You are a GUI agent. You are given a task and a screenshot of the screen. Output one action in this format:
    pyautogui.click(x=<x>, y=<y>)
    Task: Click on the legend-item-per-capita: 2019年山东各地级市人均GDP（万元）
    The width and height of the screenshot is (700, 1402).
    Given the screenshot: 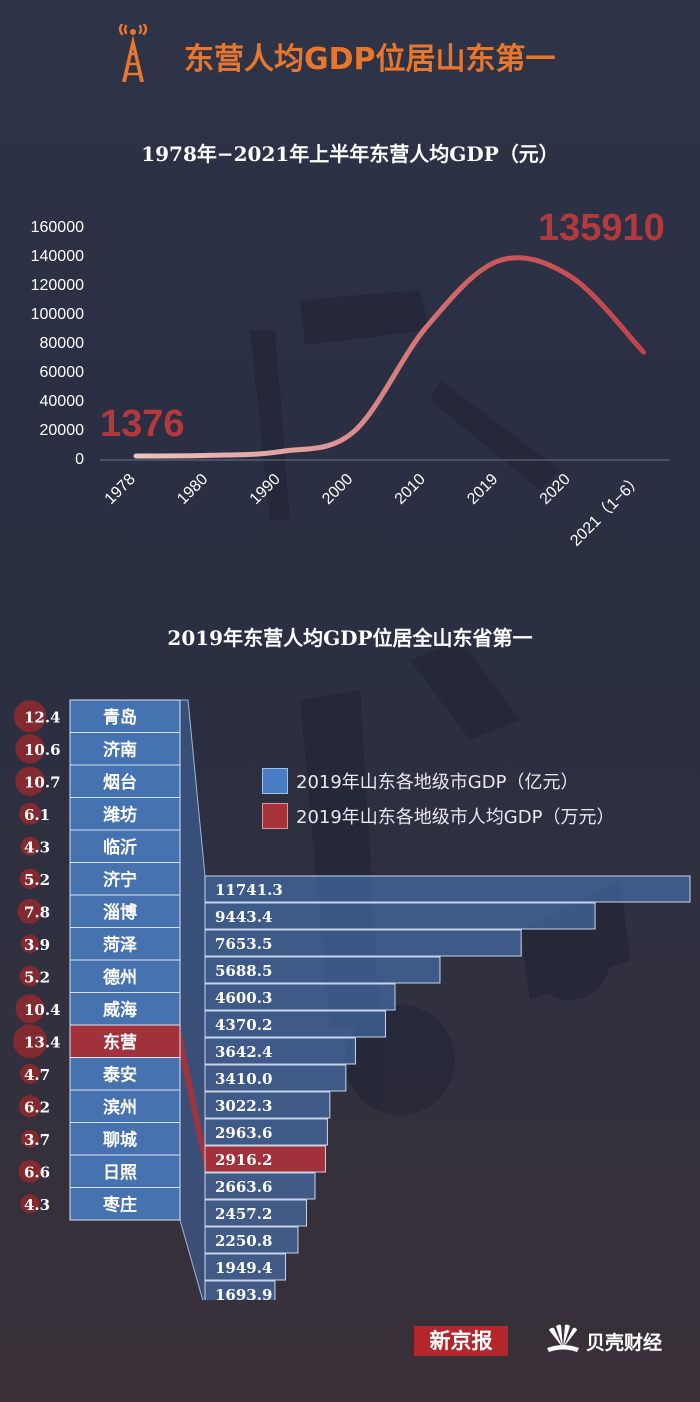 What is the action you would take?
    pyautogui.click(x=472, y=815)
    